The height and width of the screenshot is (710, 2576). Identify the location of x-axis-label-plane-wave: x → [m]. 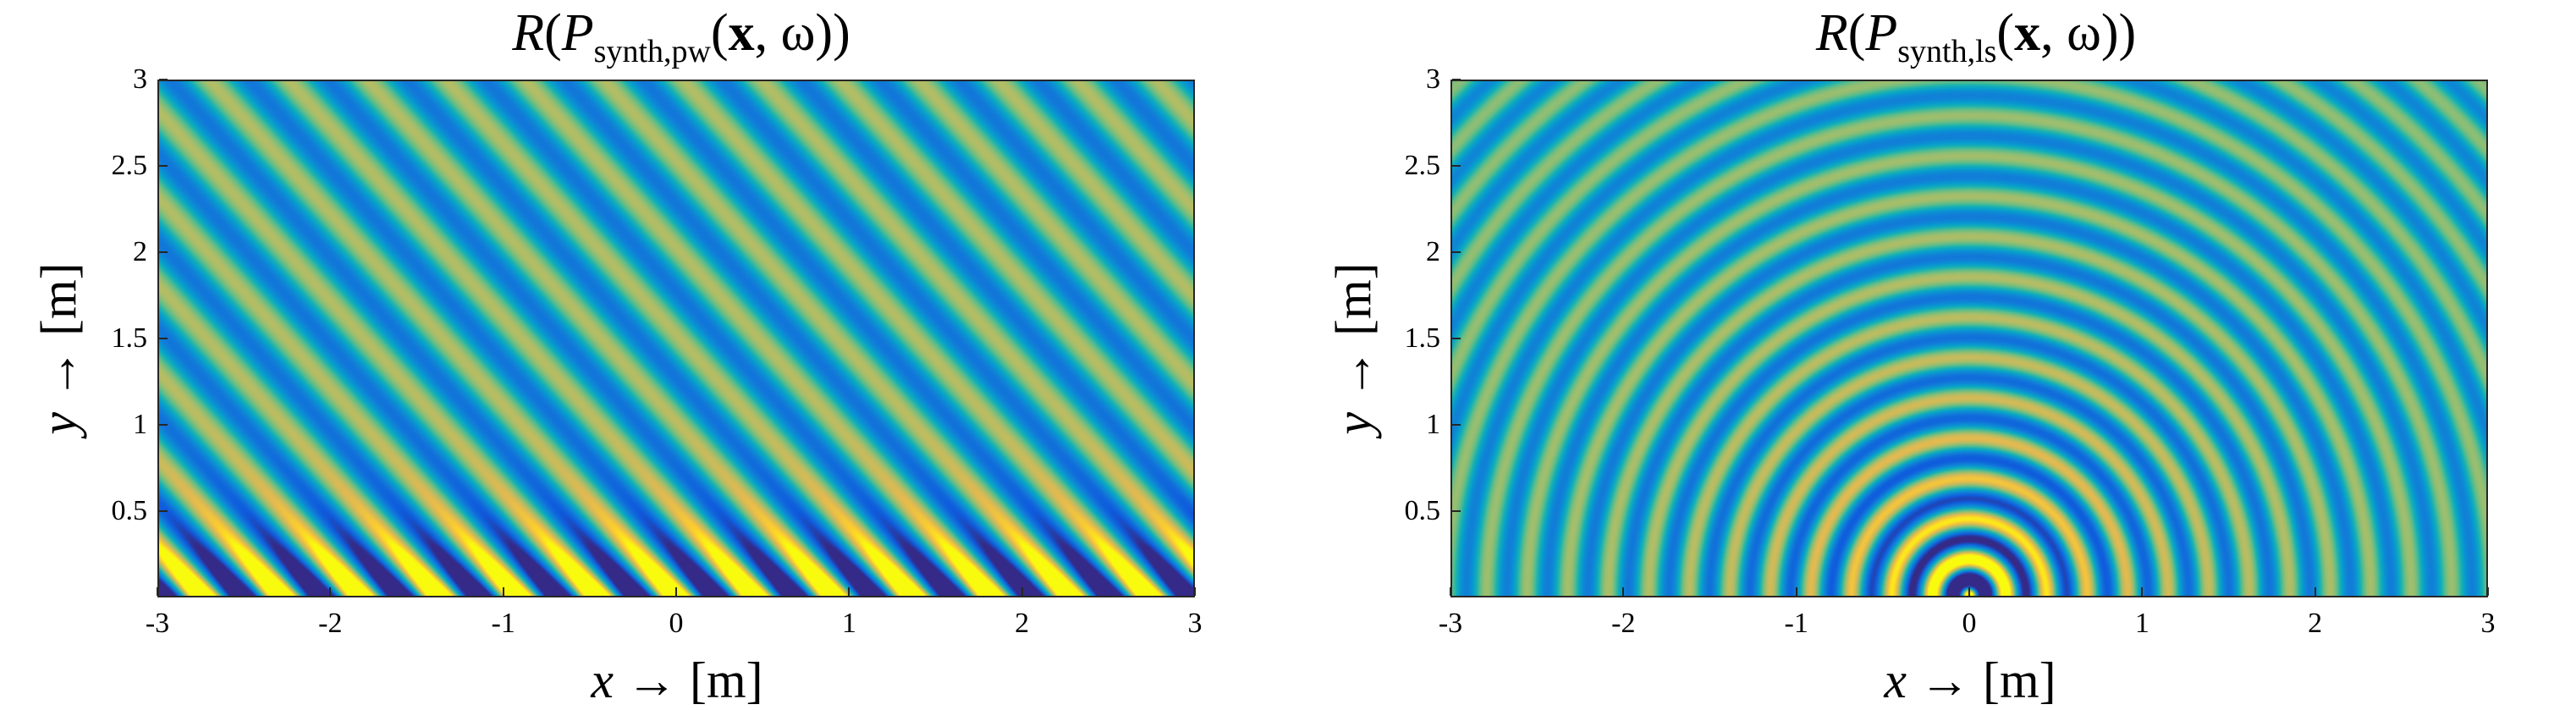
(677, 680).